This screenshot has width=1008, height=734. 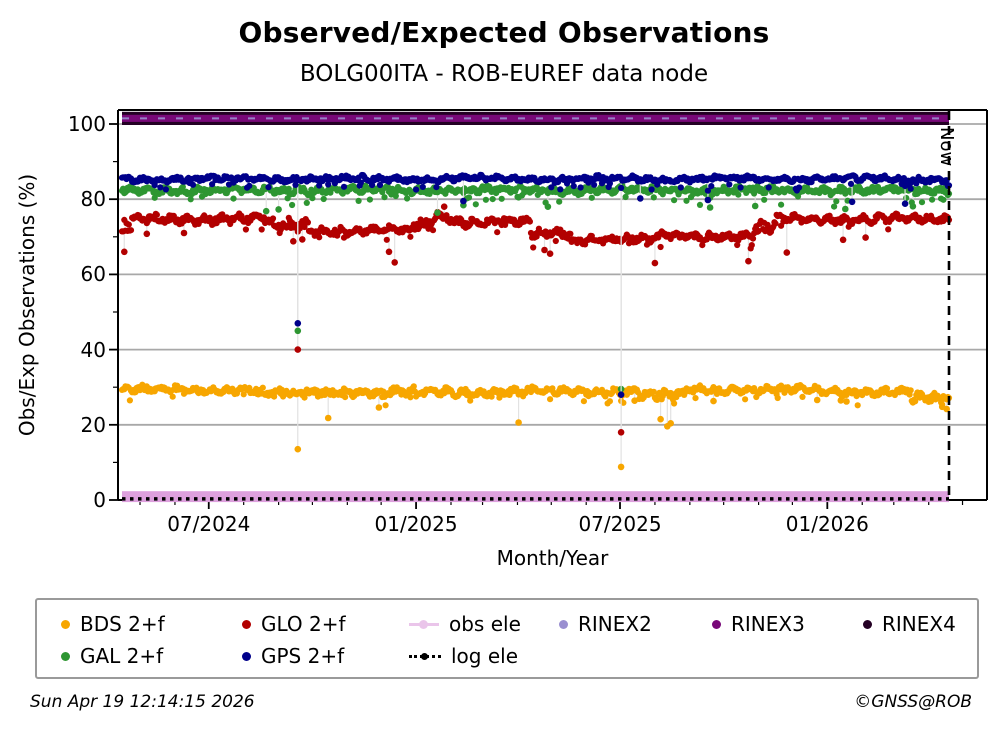 I want to click on x-tick-label: 01/2026, so click(x=827, y=524).